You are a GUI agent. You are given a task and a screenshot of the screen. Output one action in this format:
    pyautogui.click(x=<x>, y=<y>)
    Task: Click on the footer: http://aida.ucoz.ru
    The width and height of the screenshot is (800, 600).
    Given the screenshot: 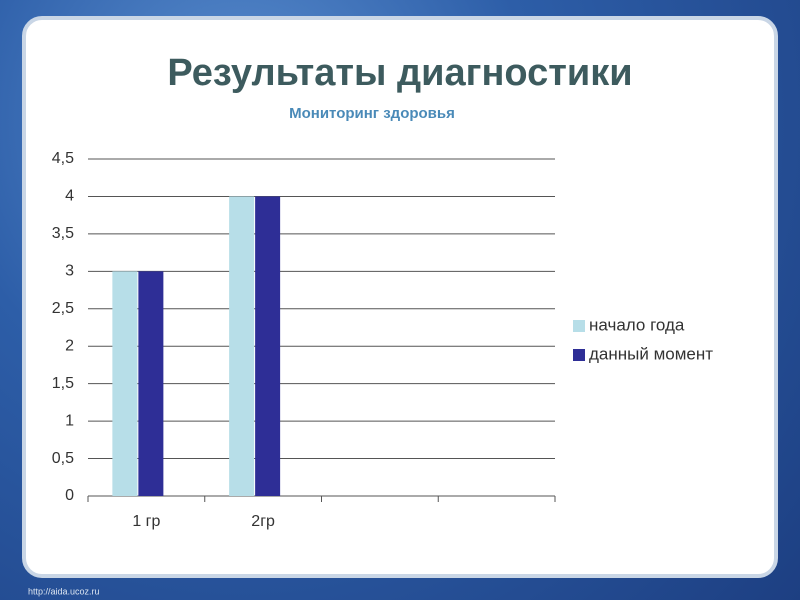 What is the action you would take?
    pyautogui.click(x=64, y=591)
    